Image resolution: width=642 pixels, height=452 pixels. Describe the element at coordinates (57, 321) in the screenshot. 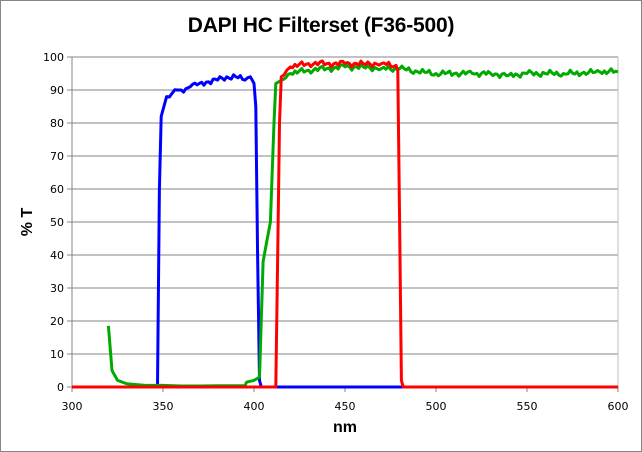

I see `y-tick-label: 20` at that location.